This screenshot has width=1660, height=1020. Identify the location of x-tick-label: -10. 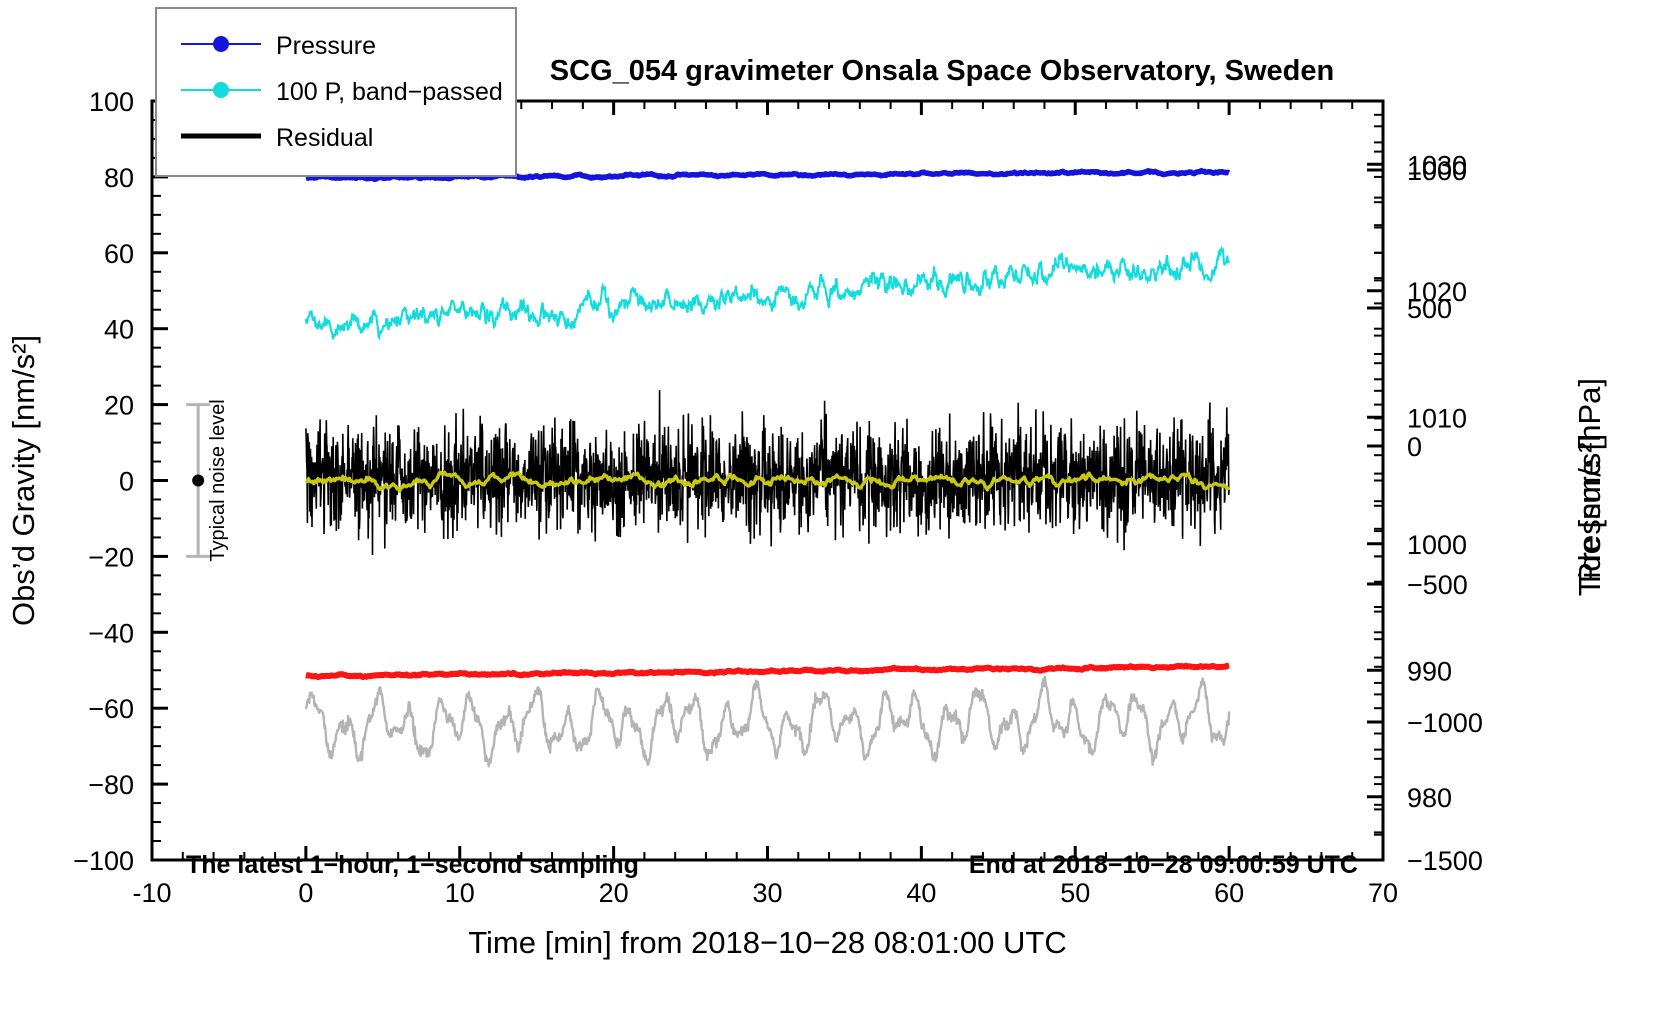
(151, 893).